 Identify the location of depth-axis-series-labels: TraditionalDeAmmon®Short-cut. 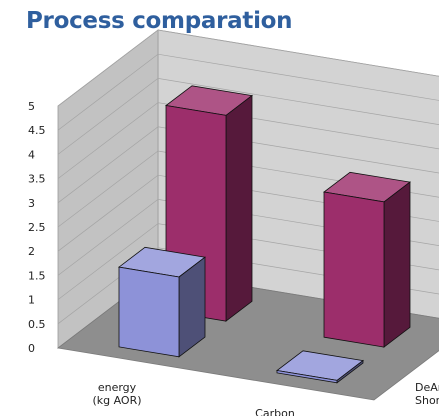
(427, 394).